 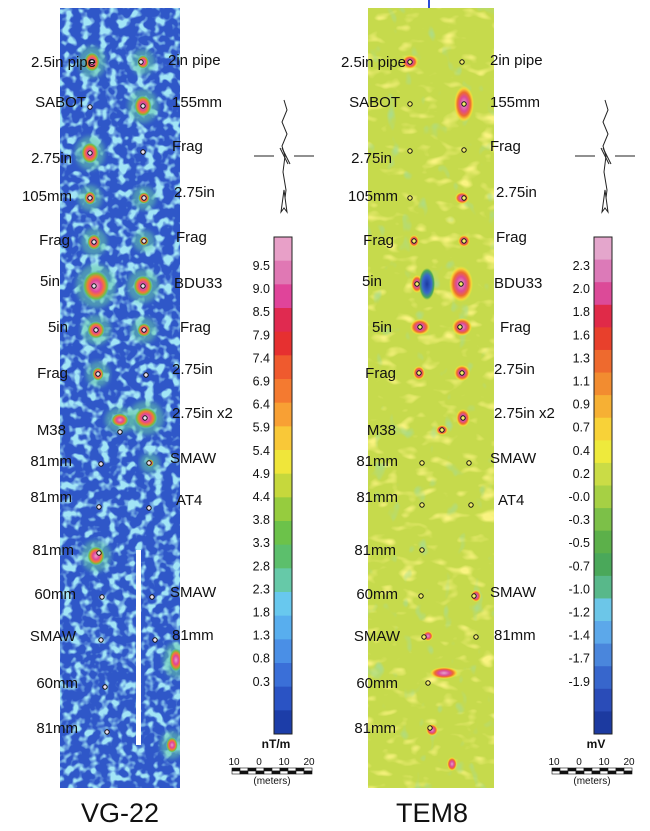 What do you see at coordinates (271, 772) in the screenshot?
I see `vg22-scale-bar: 10 0 10 20 (meters)` at bounding box center [271, 772].